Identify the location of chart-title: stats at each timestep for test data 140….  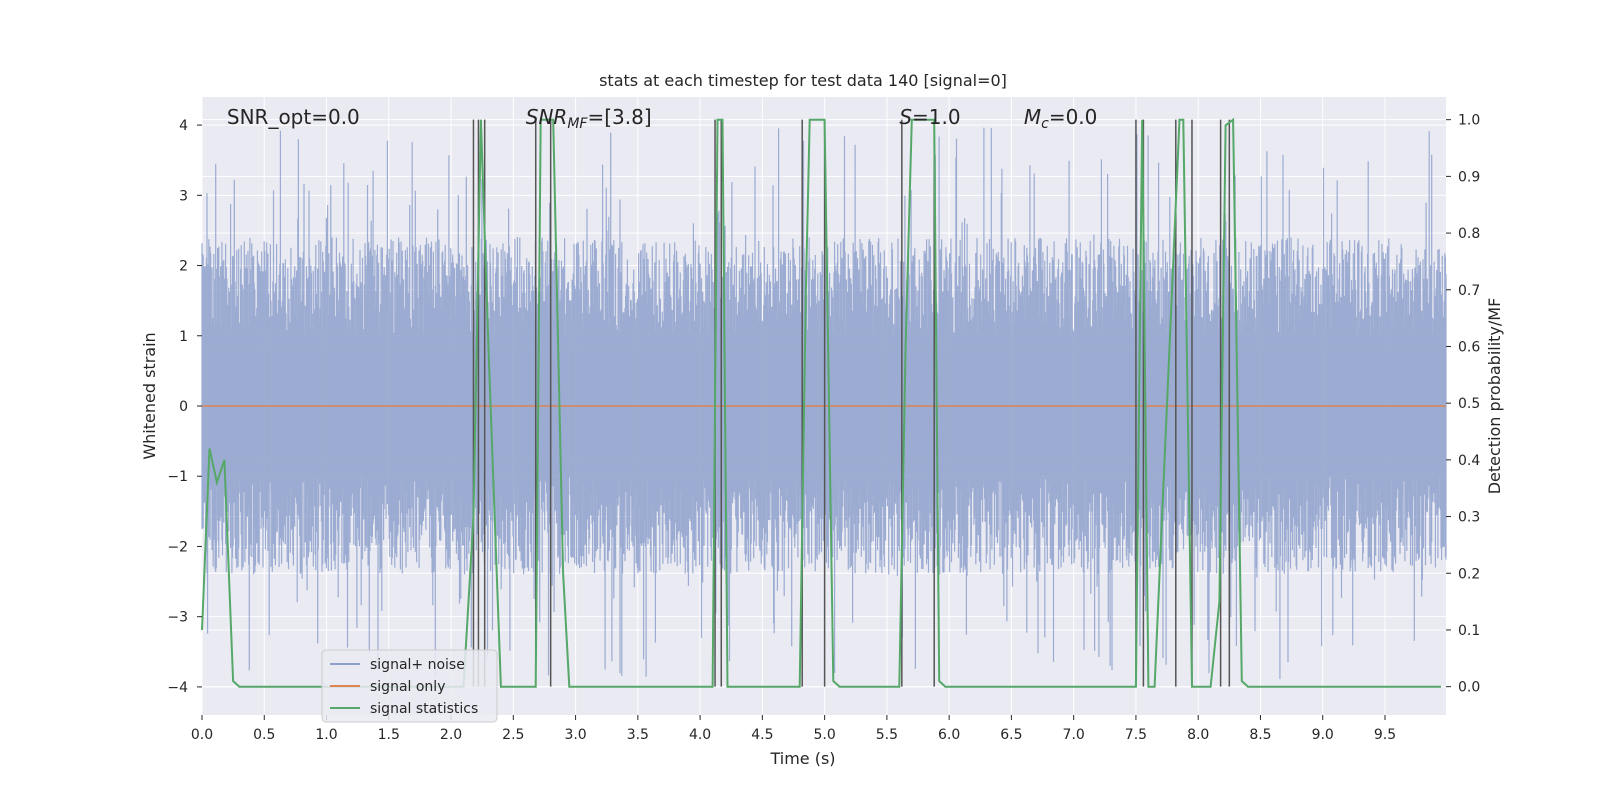
(803, 80).